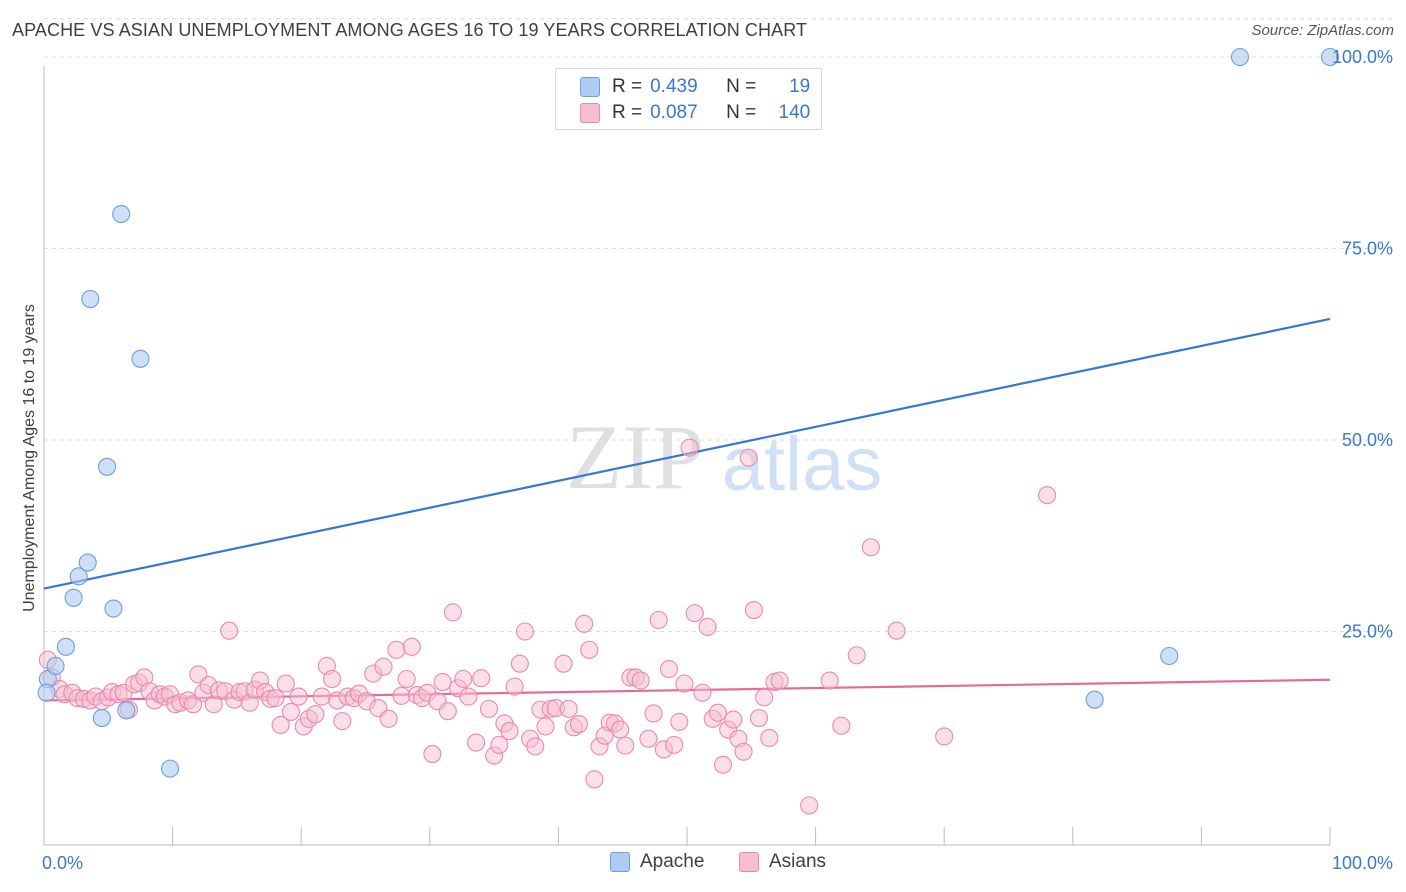 The height and width of the screenshot is (892, 1406). I want to click on asians-legend-label: Asians, so click(798, 861).